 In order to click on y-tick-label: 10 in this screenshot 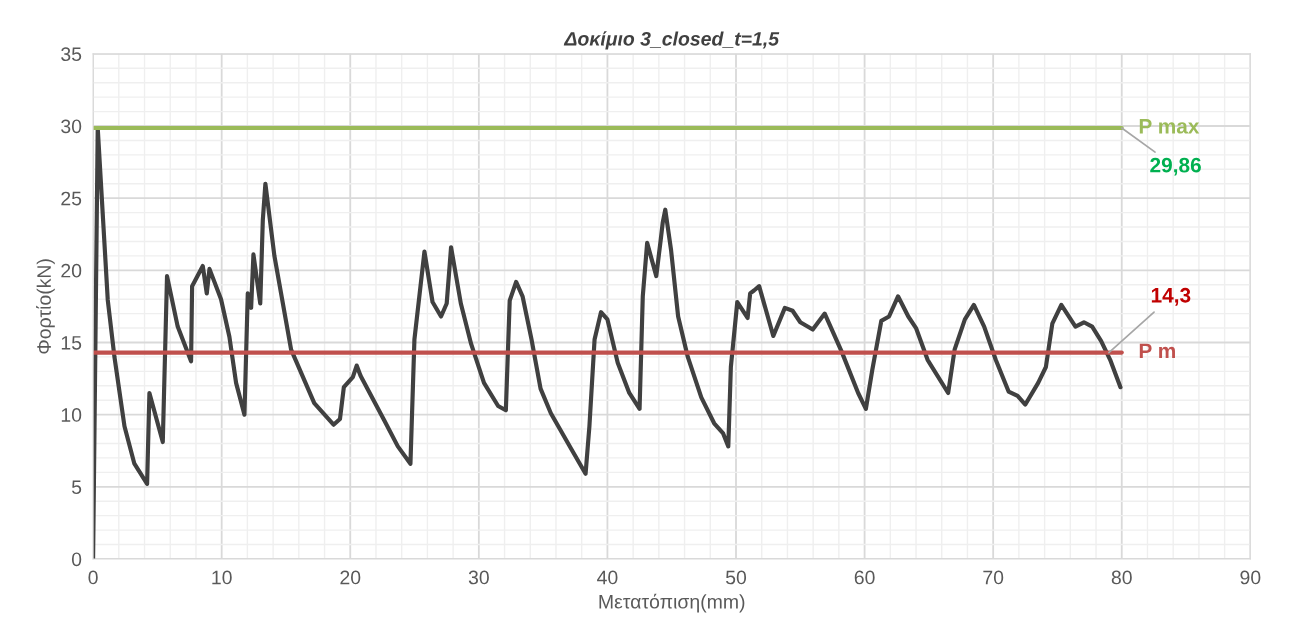, I will do `click(71, 415)`.